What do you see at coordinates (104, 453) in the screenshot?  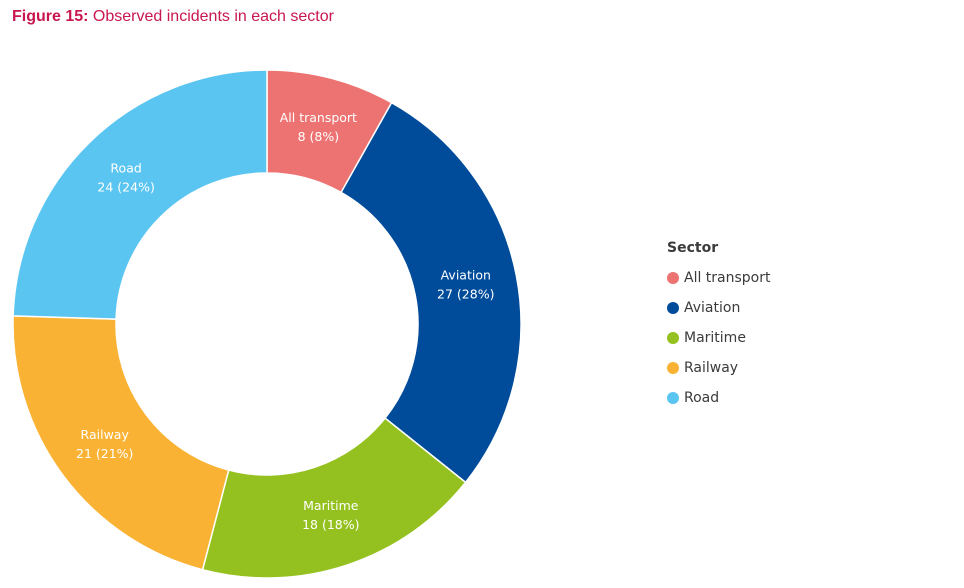 I see `slice-value-railway: 21 (21%)` at bounding box center [104, 453].